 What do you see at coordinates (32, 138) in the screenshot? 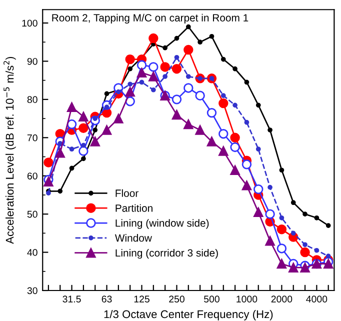
I see `y-tick-label: 70` at bounding box center [32, 138].